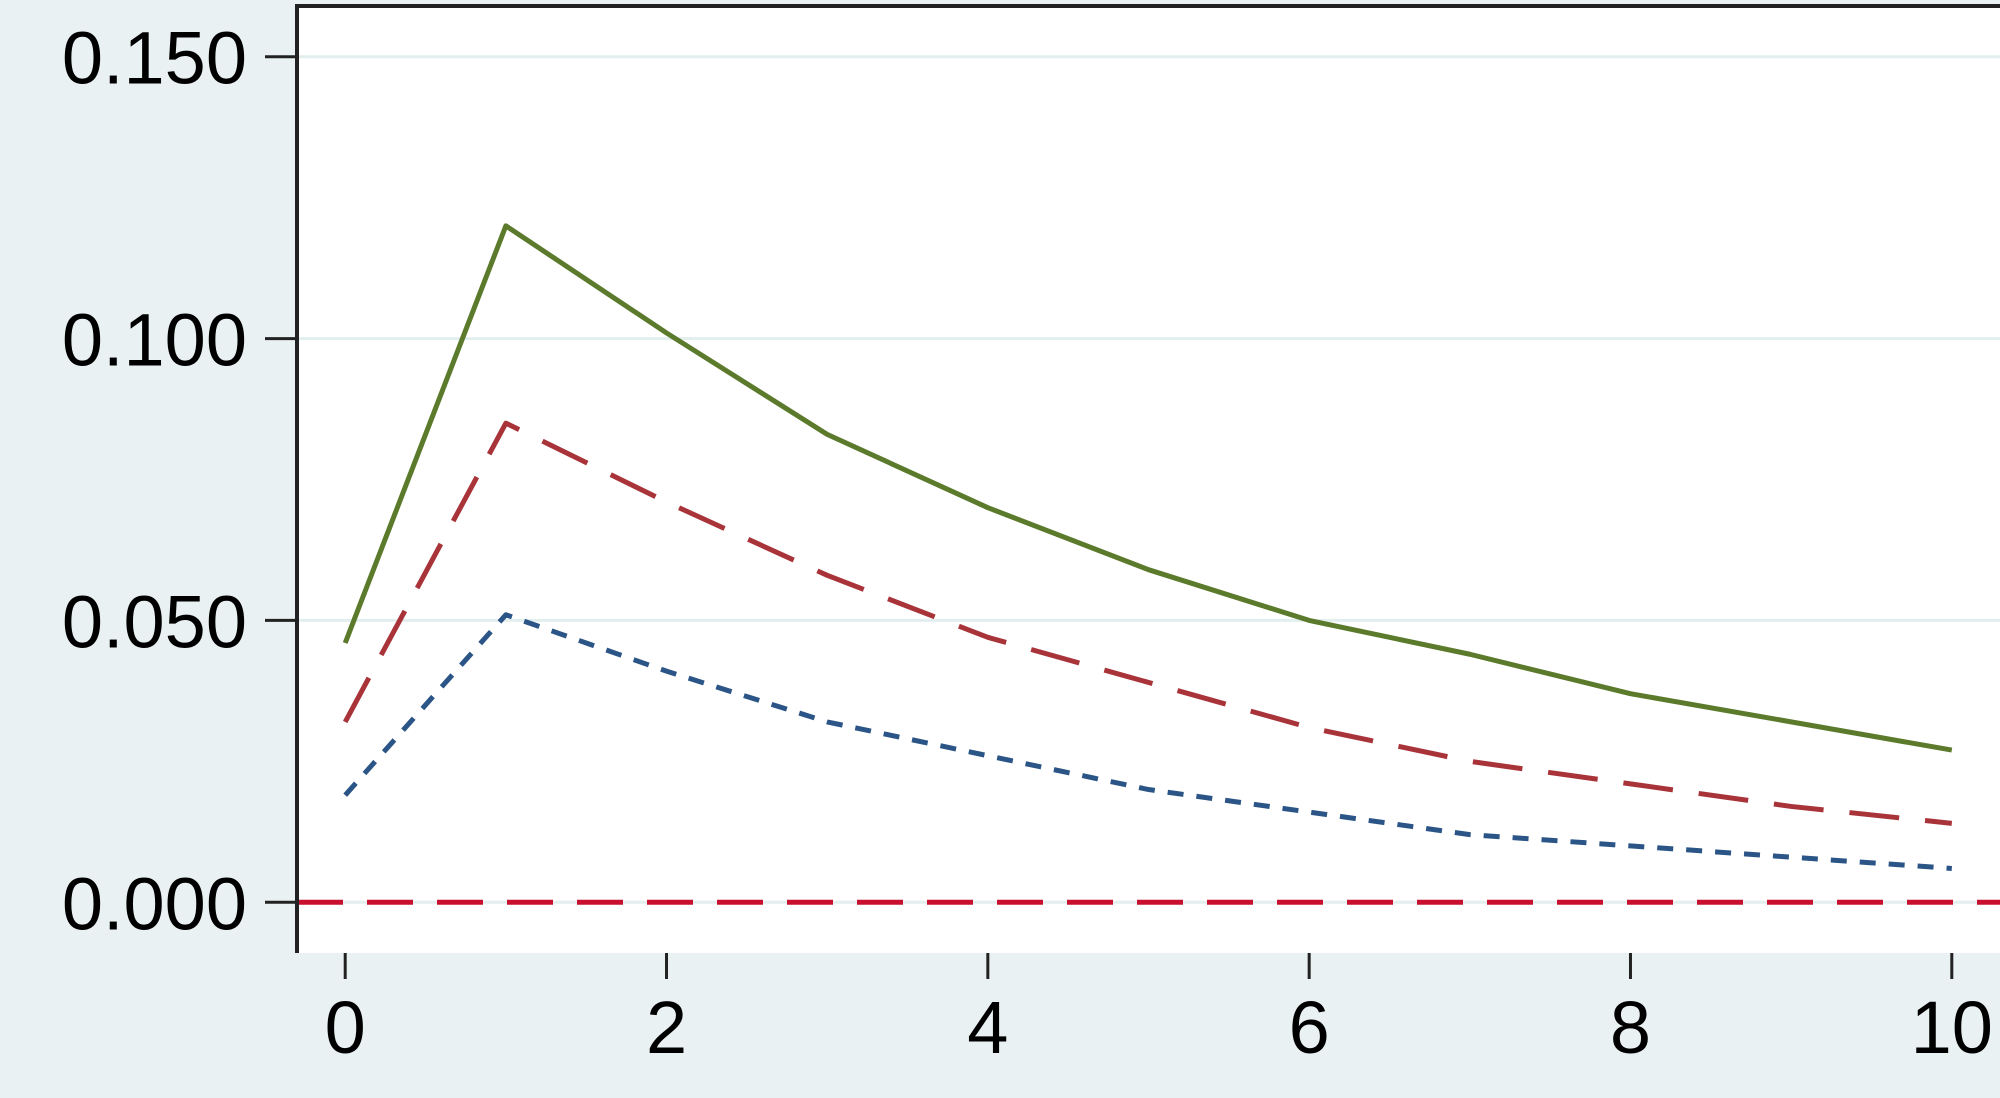 This screenshot has width=2000, height=1098. I want to click on x-tick-label: 4, so click(987, 1027).